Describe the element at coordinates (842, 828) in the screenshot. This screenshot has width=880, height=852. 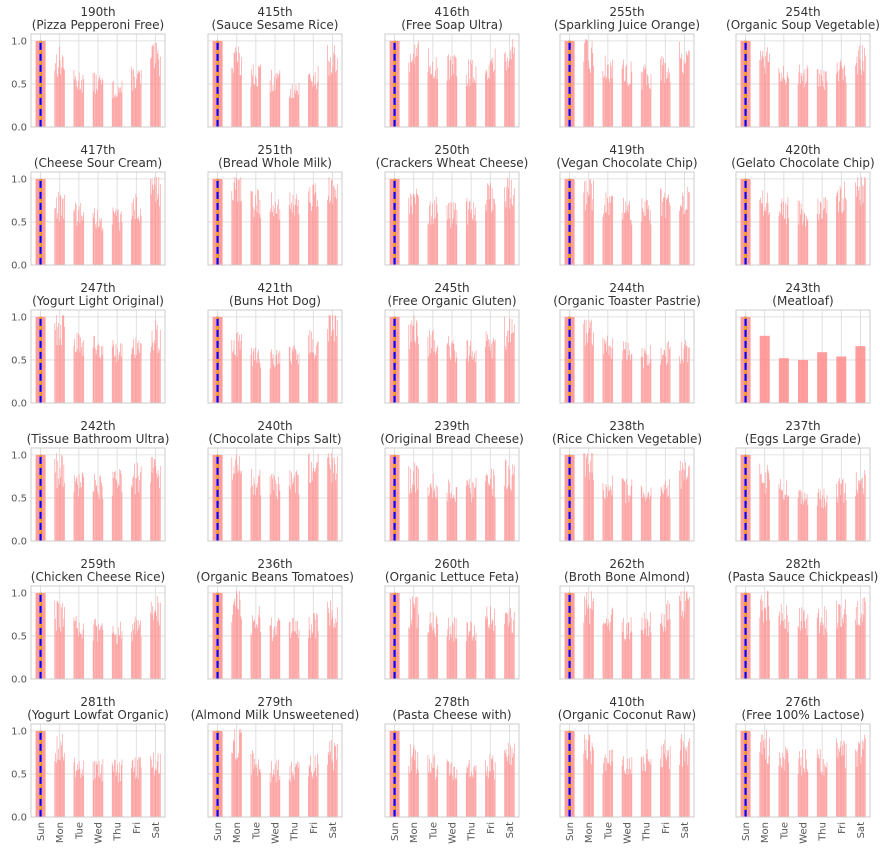
I see `x-tick-label: Fri` at that location.